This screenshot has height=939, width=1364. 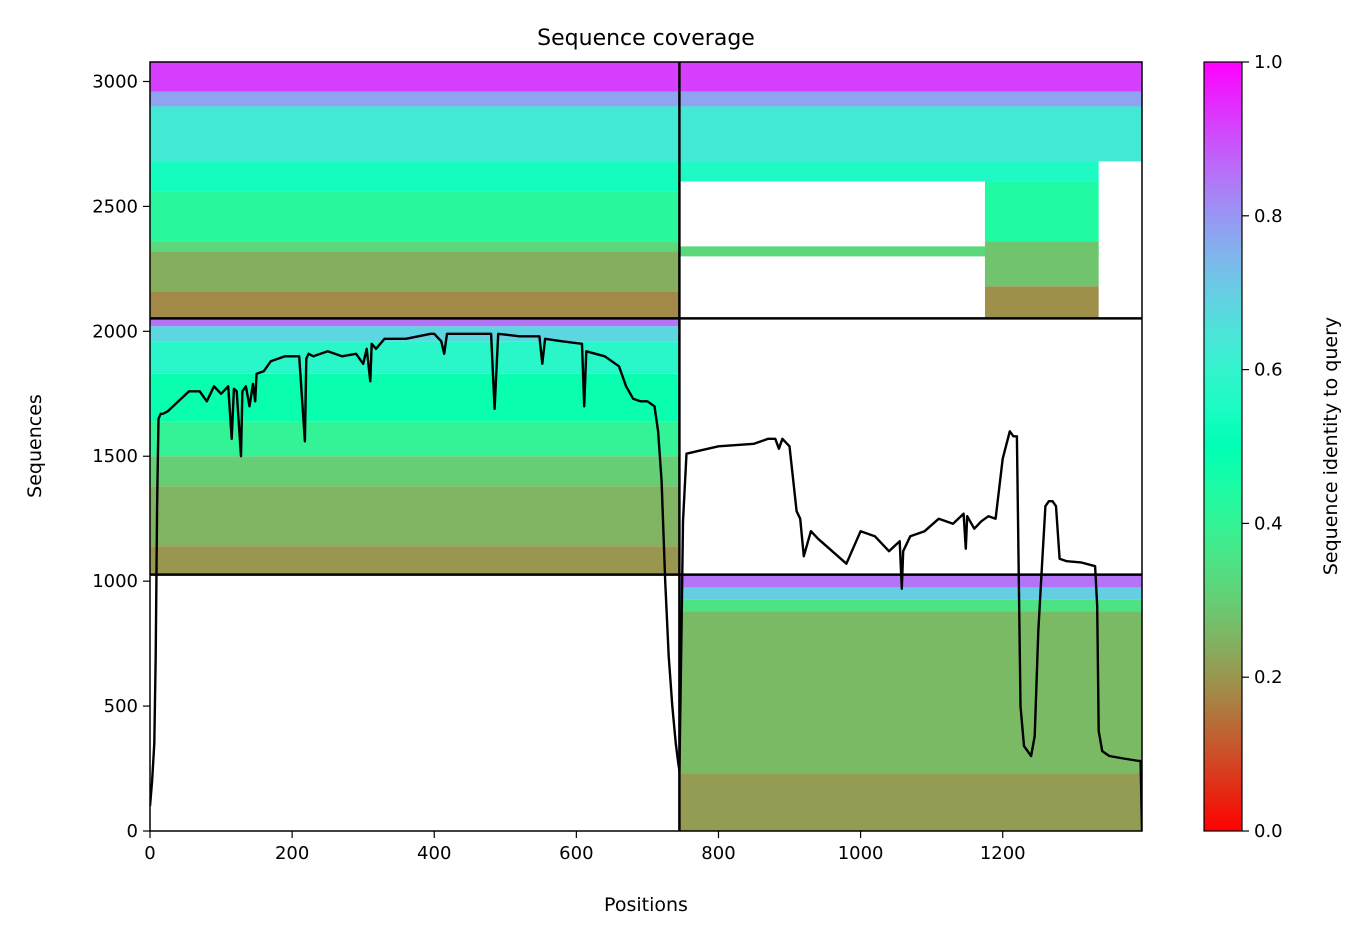 What do you see at coordinates (115, 581) in the screenshot?
I see `y-tick-label: 1000` at bounding box center [115, 581].